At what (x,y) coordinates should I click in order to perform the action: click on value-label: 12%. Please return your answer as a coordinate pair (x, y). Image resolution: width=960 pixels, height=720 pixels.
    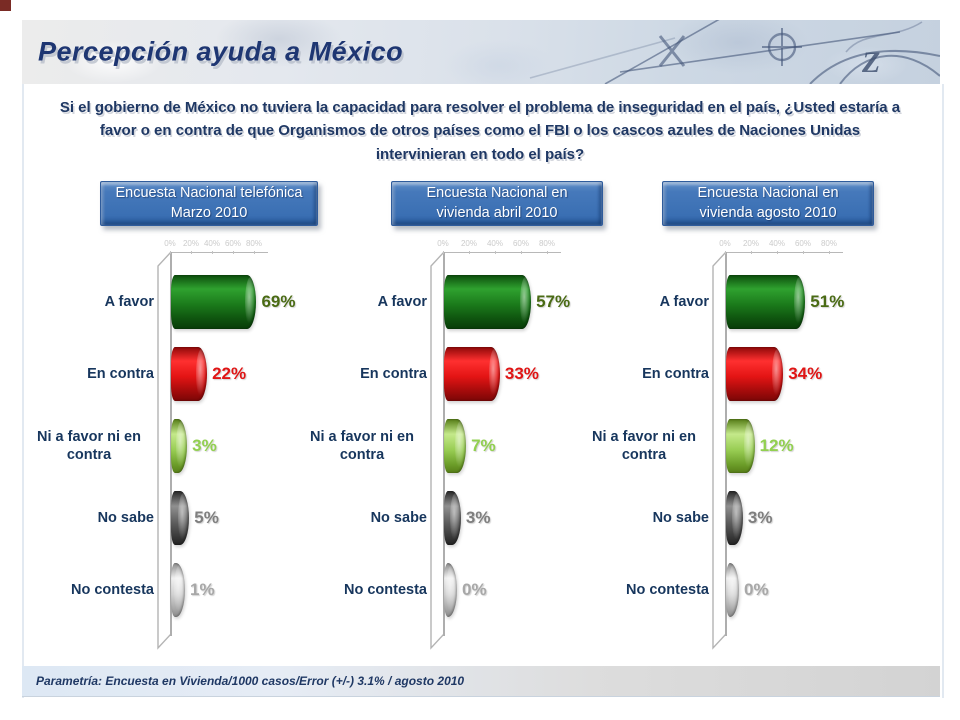
    Looking at the image, I should click on (776, 445).